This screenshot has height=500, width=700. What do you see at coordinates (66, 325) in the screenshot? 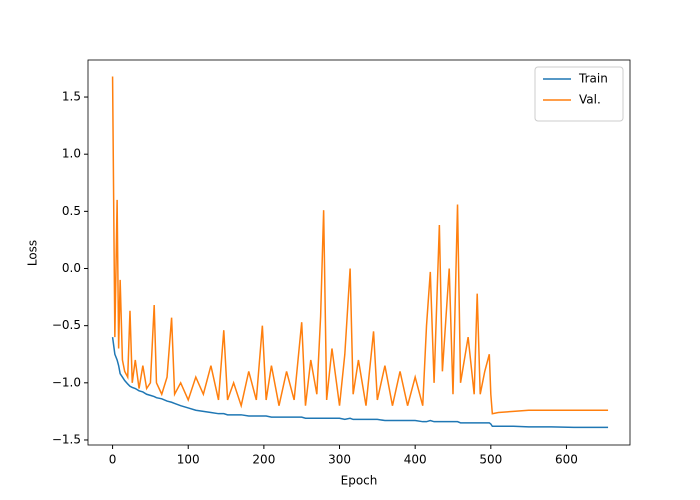
I see `y-tick-label: −0.5` at bounding box center [66, 325].